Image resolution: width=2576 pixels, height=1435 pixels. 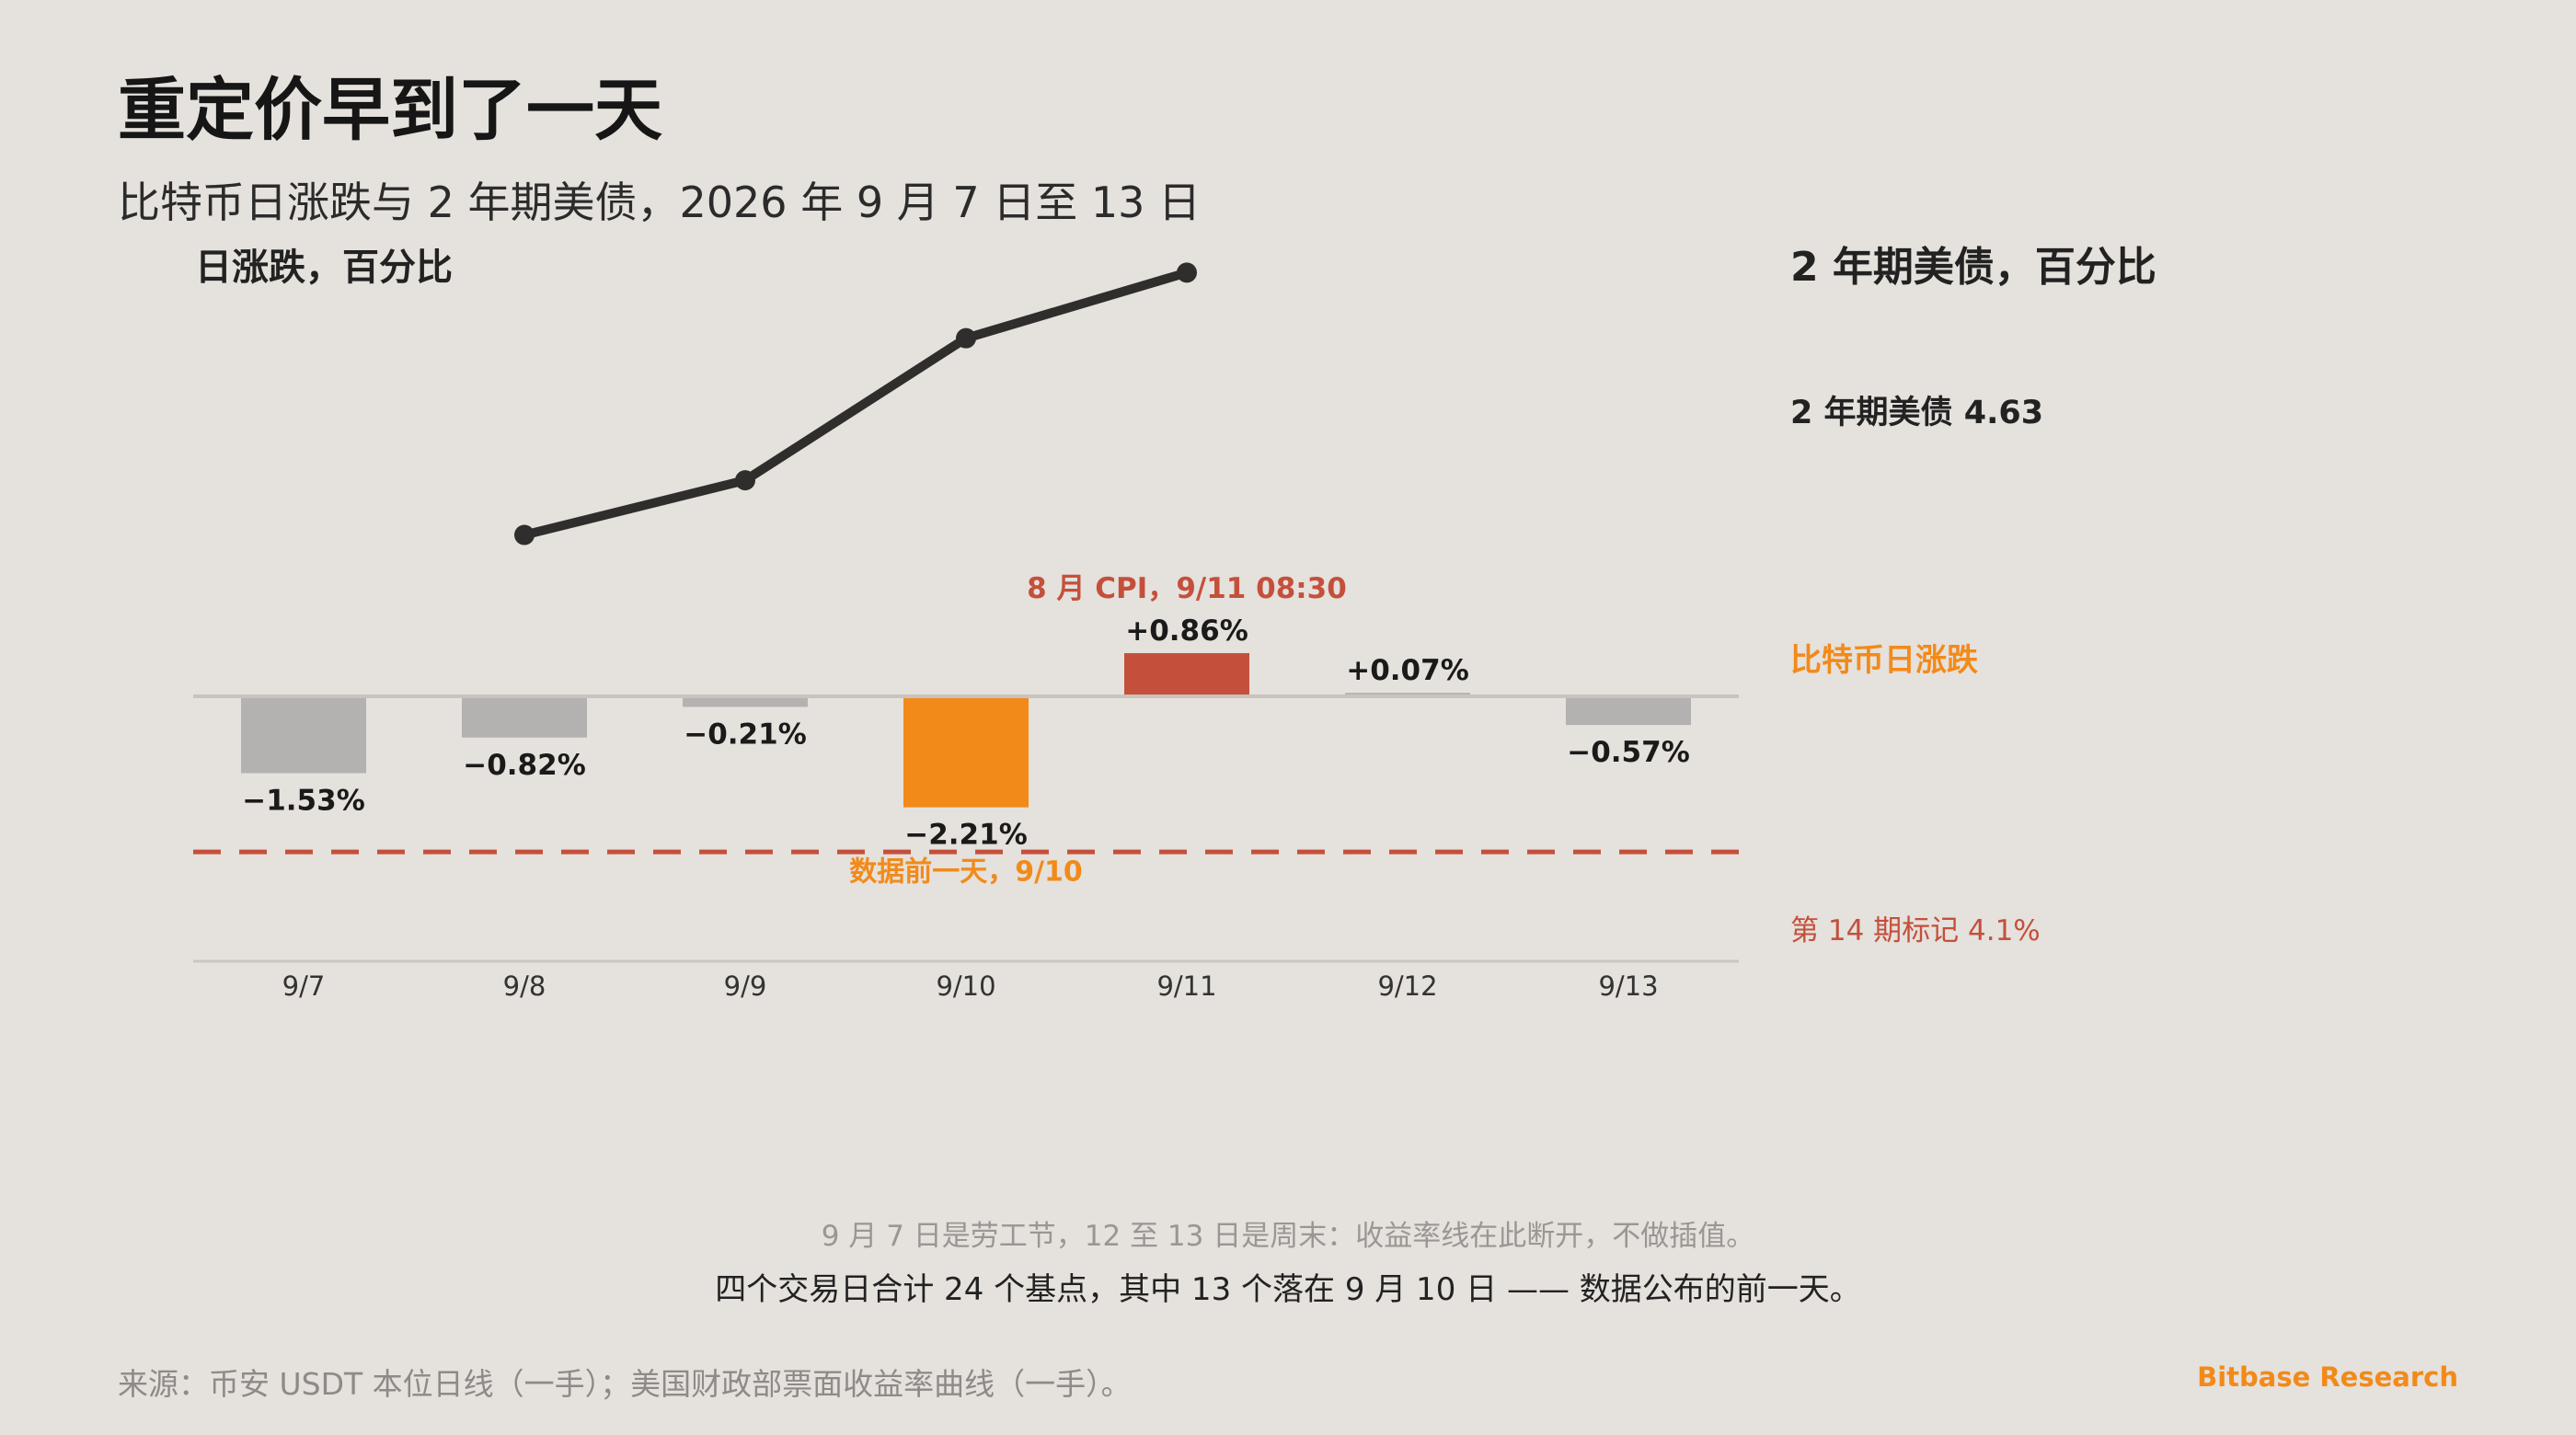 What do you see at coordinates (1917, 413) in the screenshot?
I see `yield-end-label: 2 年期美债 4.63` at bounding box center [1917, 413].